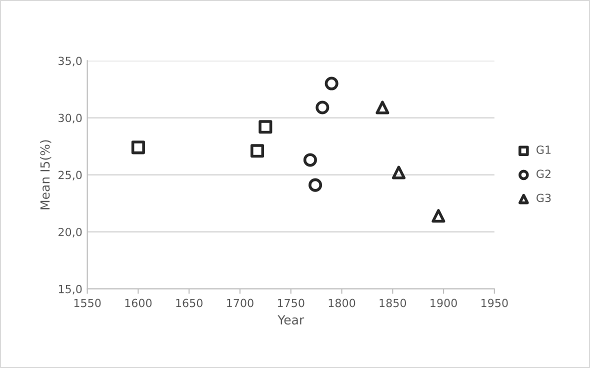 Image resolution: width=590 pixels, height=368 pixels. I want to click on x-tick-label: 1700, so click(240, 303).